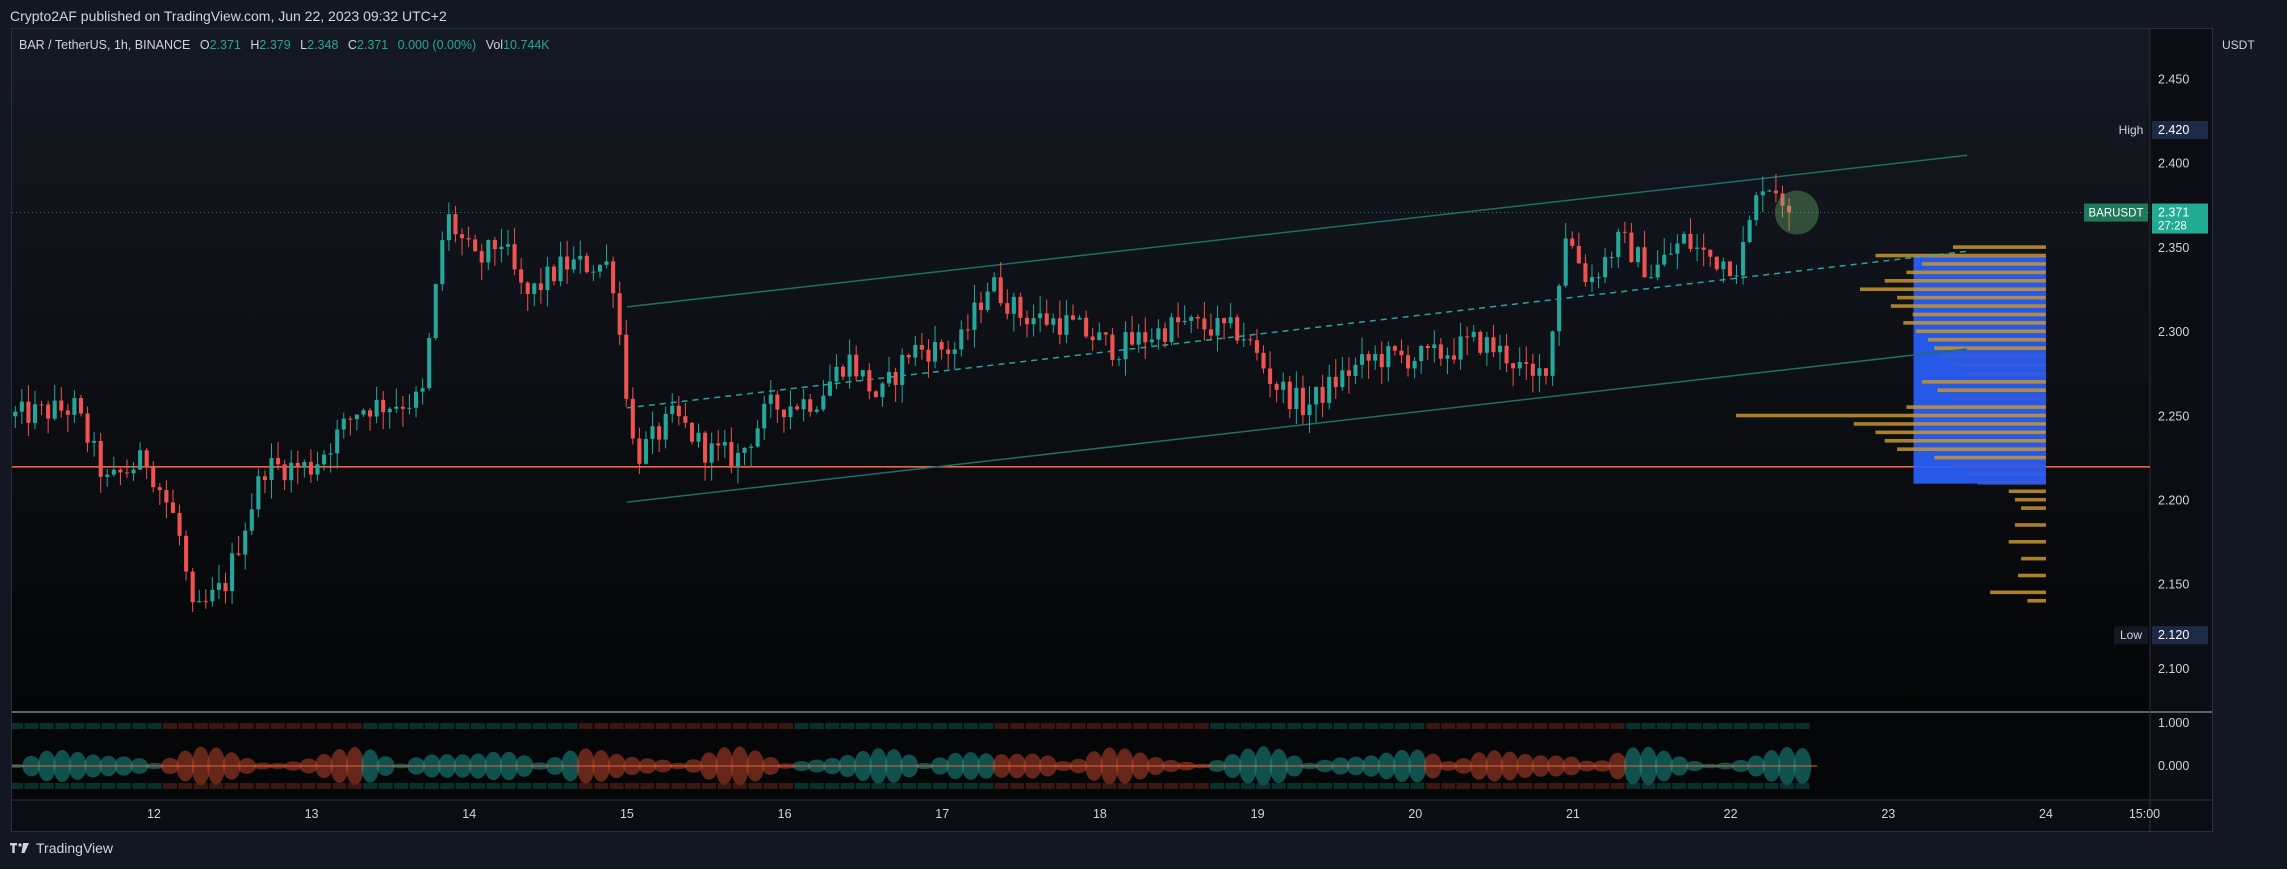  What do you see at coordinates (2238, 45) in the screenshot?
I see `axis-currency-label: USDT` at bounding box center [2238, 45].